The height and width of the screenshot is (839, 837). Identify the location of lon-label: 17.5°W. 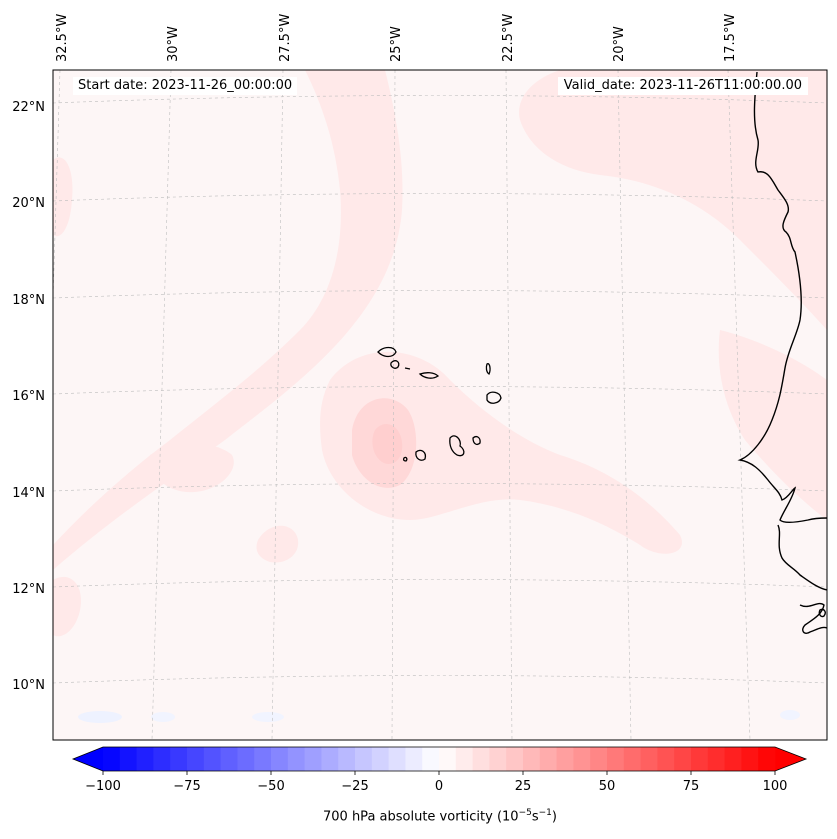
(730, 38).